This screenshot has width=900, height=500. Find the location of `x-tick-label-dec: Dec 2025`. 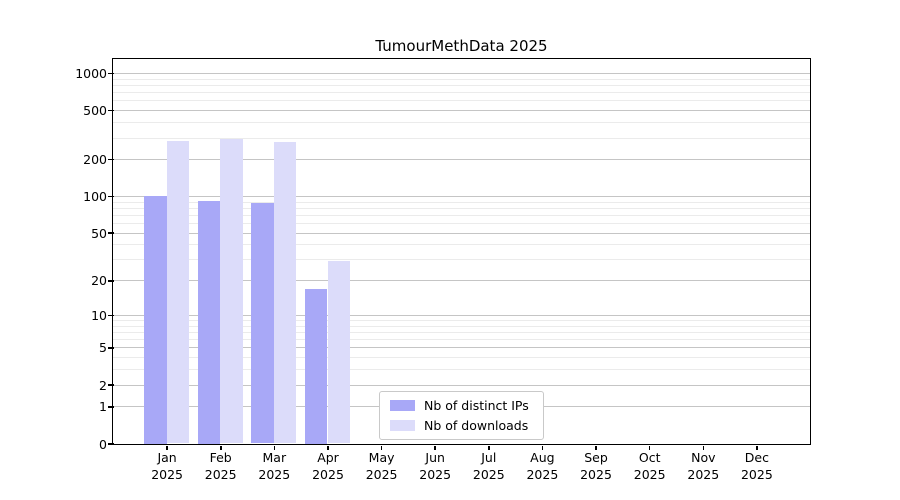

x-tick-label-dec: Dec 2025 is located at coordinates (757, 466).